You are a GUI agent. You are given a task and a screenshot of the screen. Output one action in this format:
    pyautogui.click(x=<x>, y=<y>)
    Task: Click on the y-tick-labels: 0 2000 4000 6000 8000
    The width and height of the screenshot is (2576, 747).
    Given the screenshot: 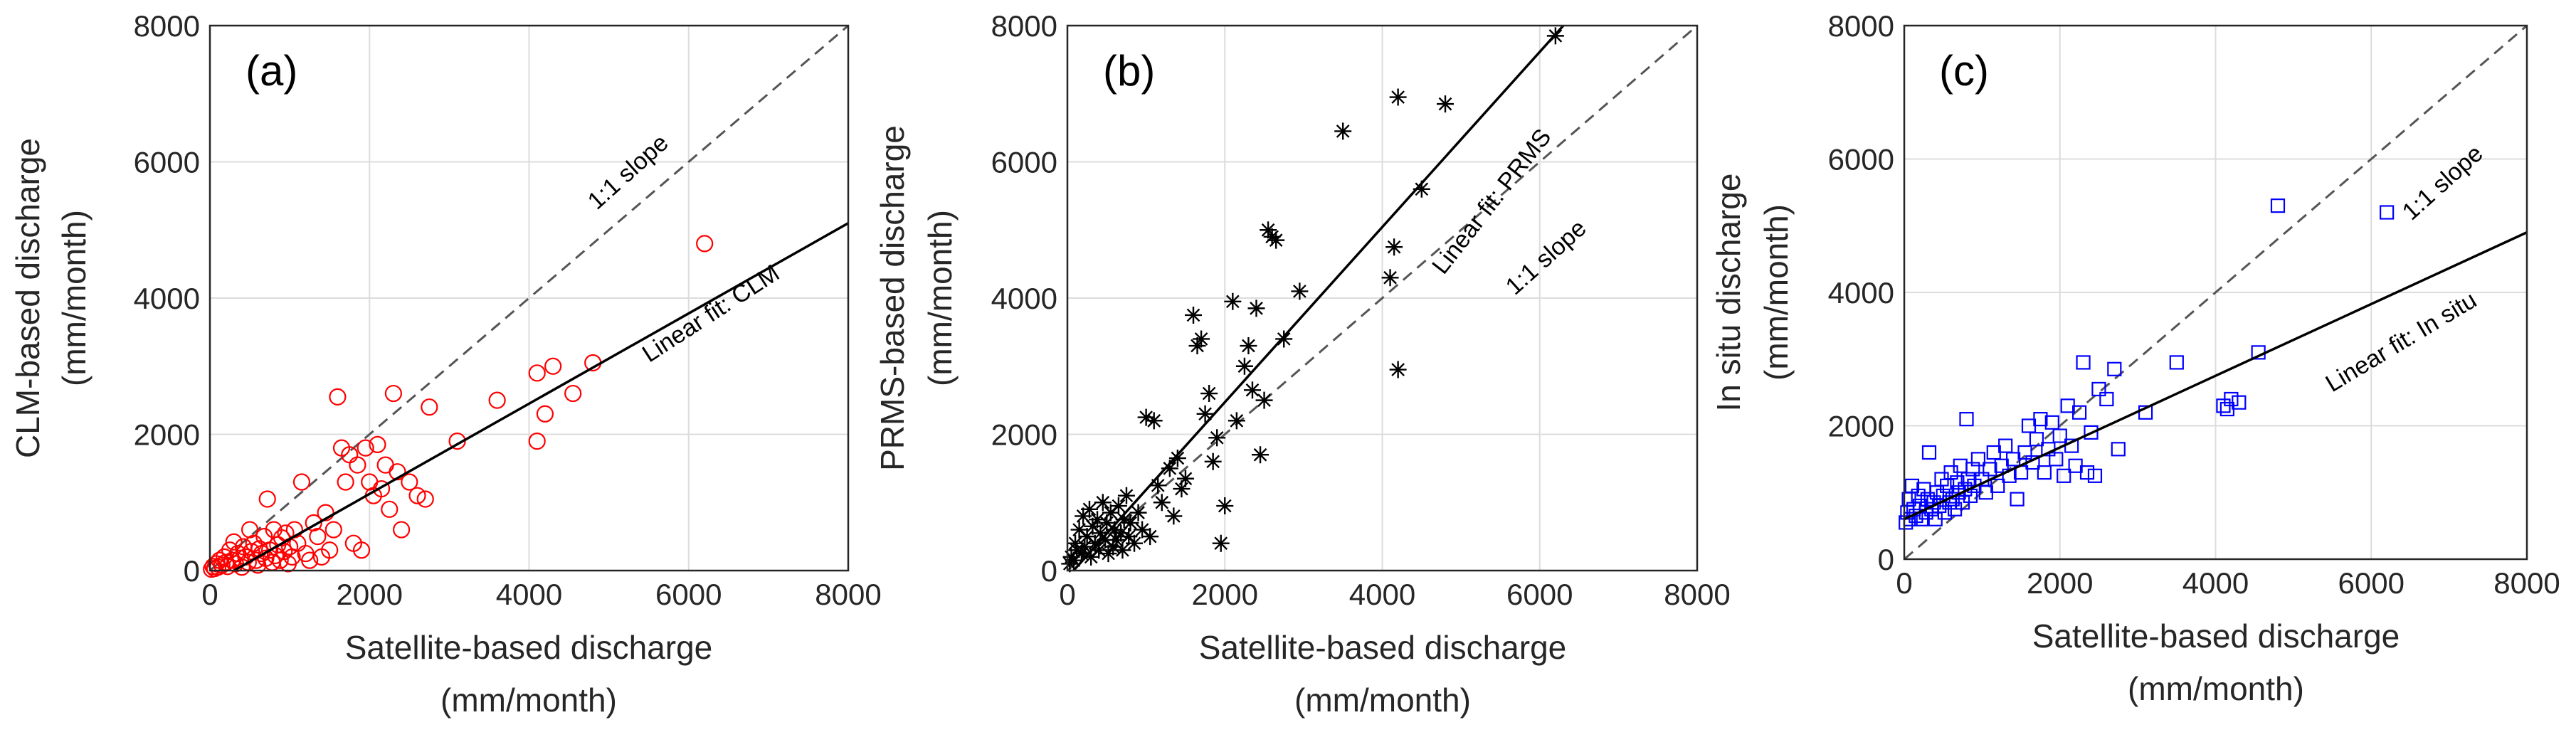 What is the action you would take?
    pyautogui.click(x=167, y=298)
    